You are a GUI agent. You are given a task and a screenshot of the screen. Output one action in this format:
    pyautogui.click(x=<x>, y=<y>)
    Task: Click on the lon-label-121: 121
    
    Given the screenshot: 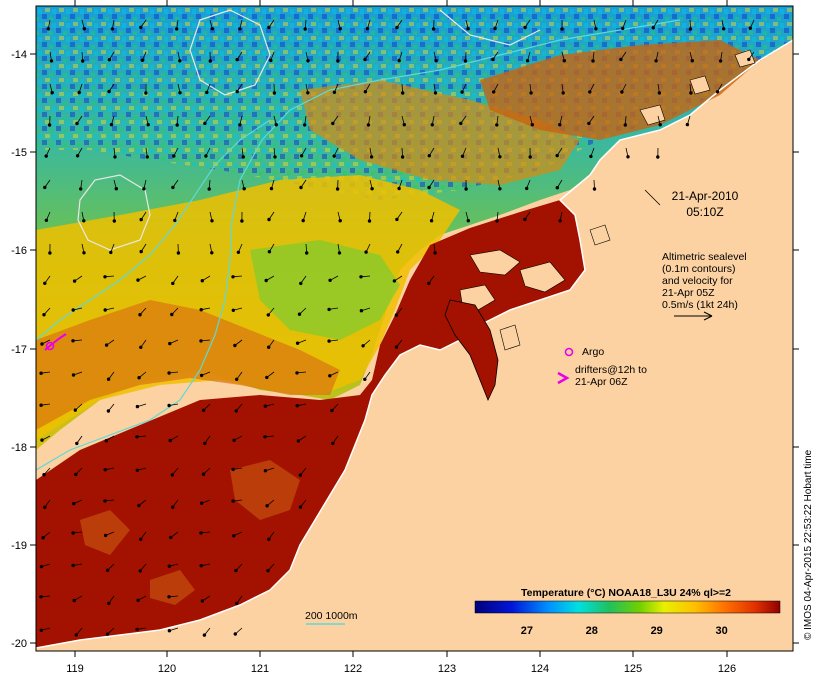 What is the action you would take?
    pyautogui.click(x=260, y=669)
    